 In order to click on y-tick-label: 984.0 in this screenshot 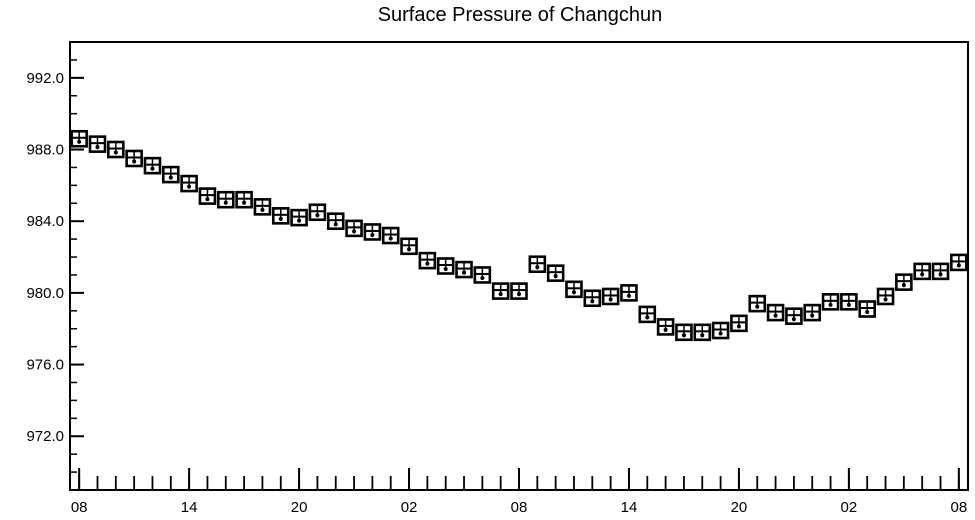, I will do `click(45, 221)`.